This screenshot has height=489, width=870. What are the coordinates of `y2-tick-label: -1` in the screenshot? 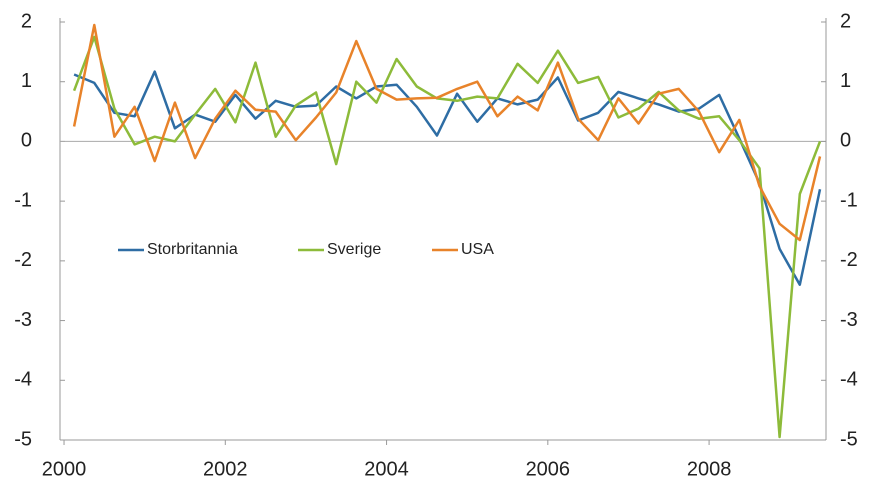 It's located at (849, 200).